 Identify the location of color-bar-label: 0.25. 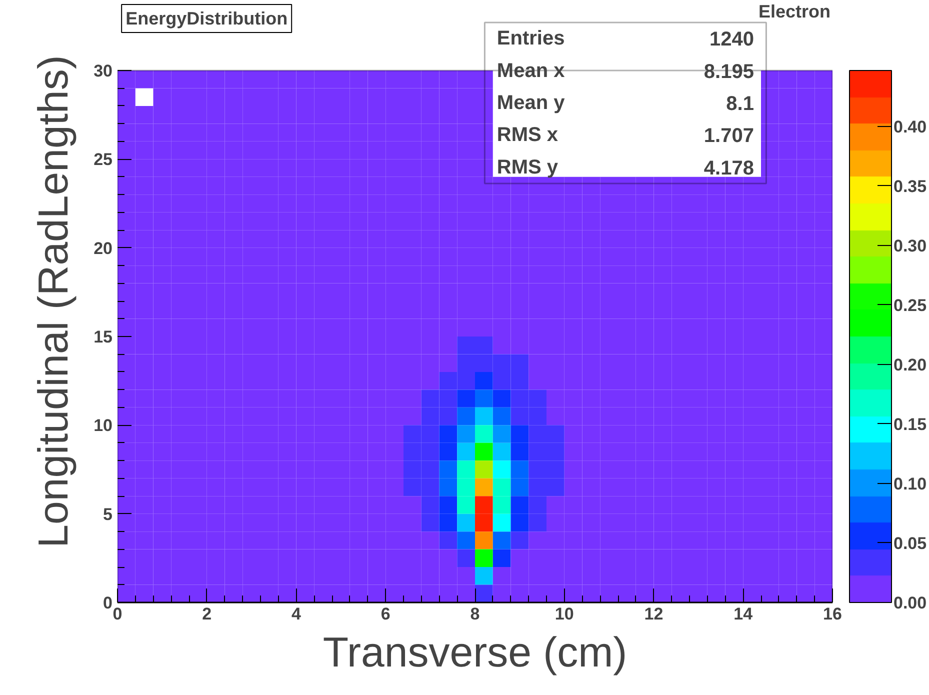
(910, 305).